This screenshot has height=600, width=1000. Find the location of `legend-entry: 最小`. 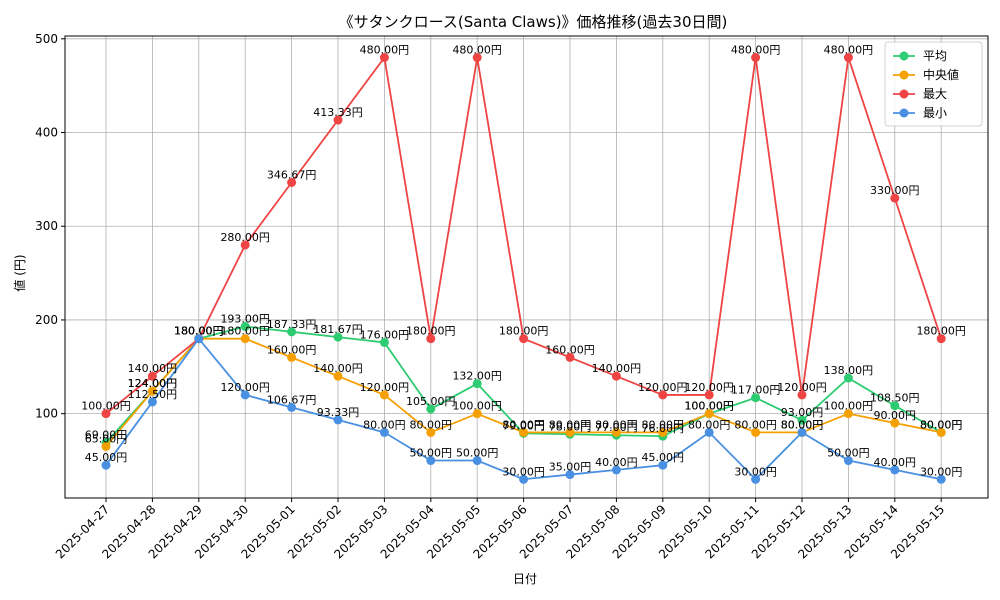

legend-entry: 最小 is located at coordinates (935, 113).